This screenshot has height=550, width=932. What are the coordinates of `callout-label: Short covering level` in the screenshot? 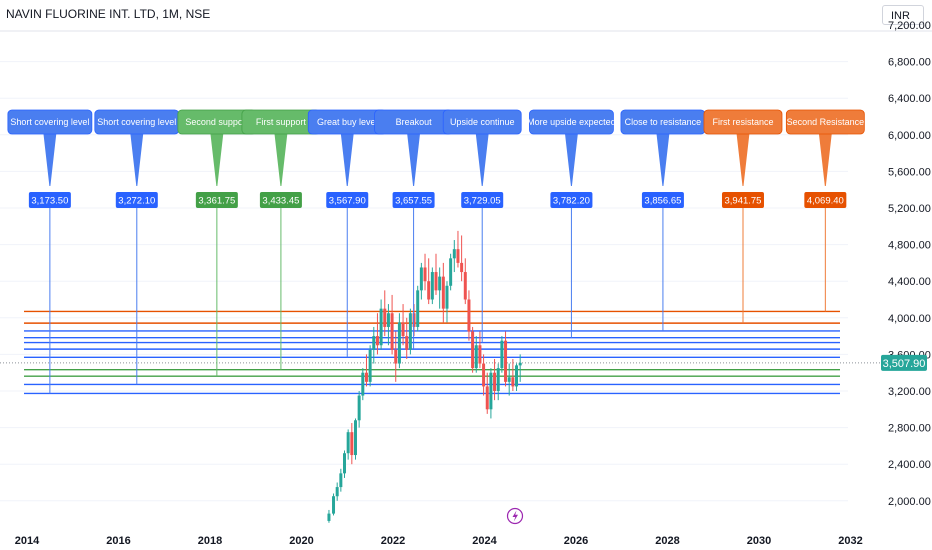 It's located at (136, 122).